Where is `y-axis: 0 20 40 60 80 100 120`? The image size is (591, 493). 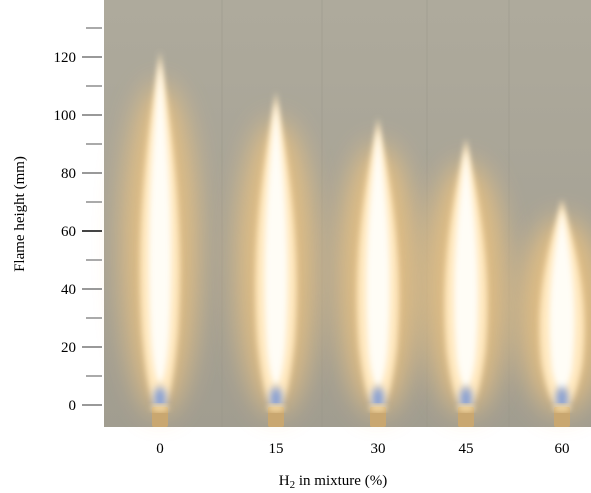 y-axis: 0 20 40 60 80 100 120 is located at coordinates (78, 220).